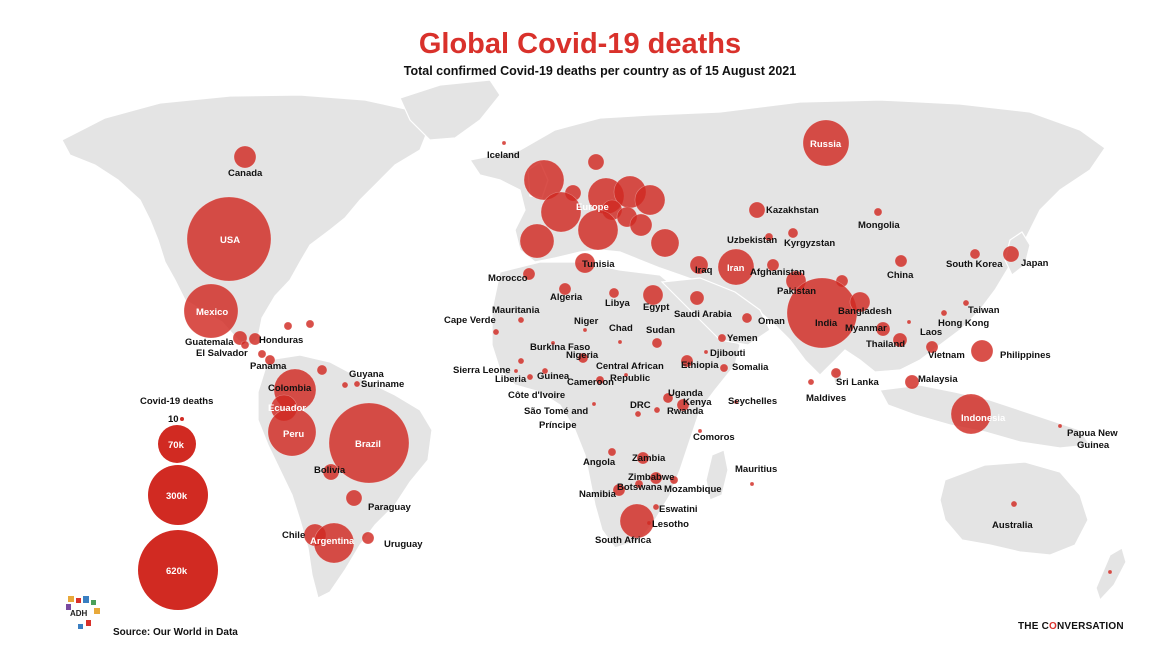 The image size is (1160, 654). What do you see at coordinates (345, 385) in the screenshot?
I see `bubble-guyana` at bounding box center [345, 385].